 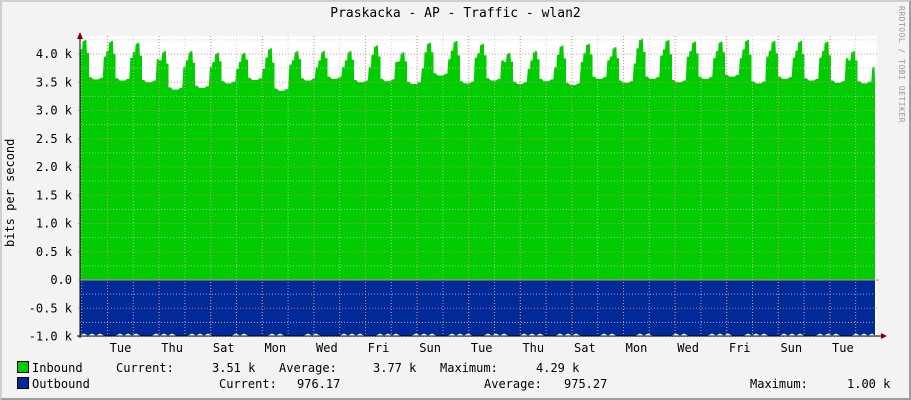 I want to click on y-axis-arrow-icon, so click(x=80, y=35).